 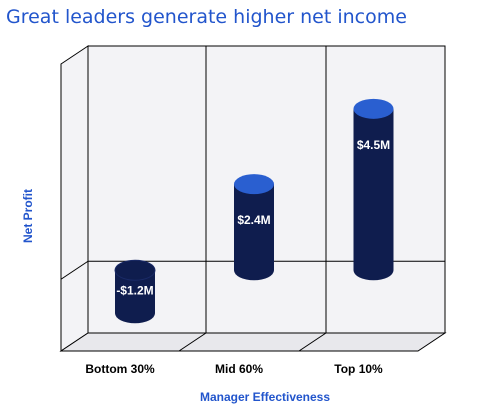 I want to click on side-wall, so click(x=74, y=198).